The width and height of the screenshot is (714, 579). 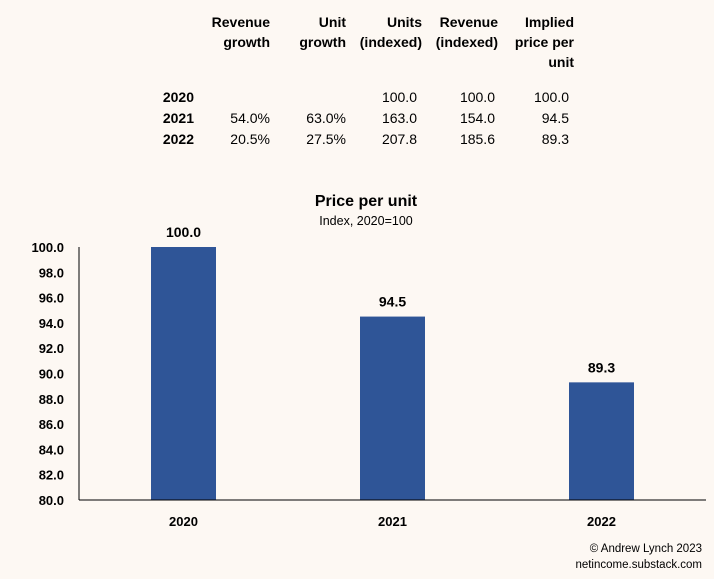 What do you see at coordinates (178, 97) in the screenshot?
I see `row-year-2020: 2020` at bounding box center [178, 97].